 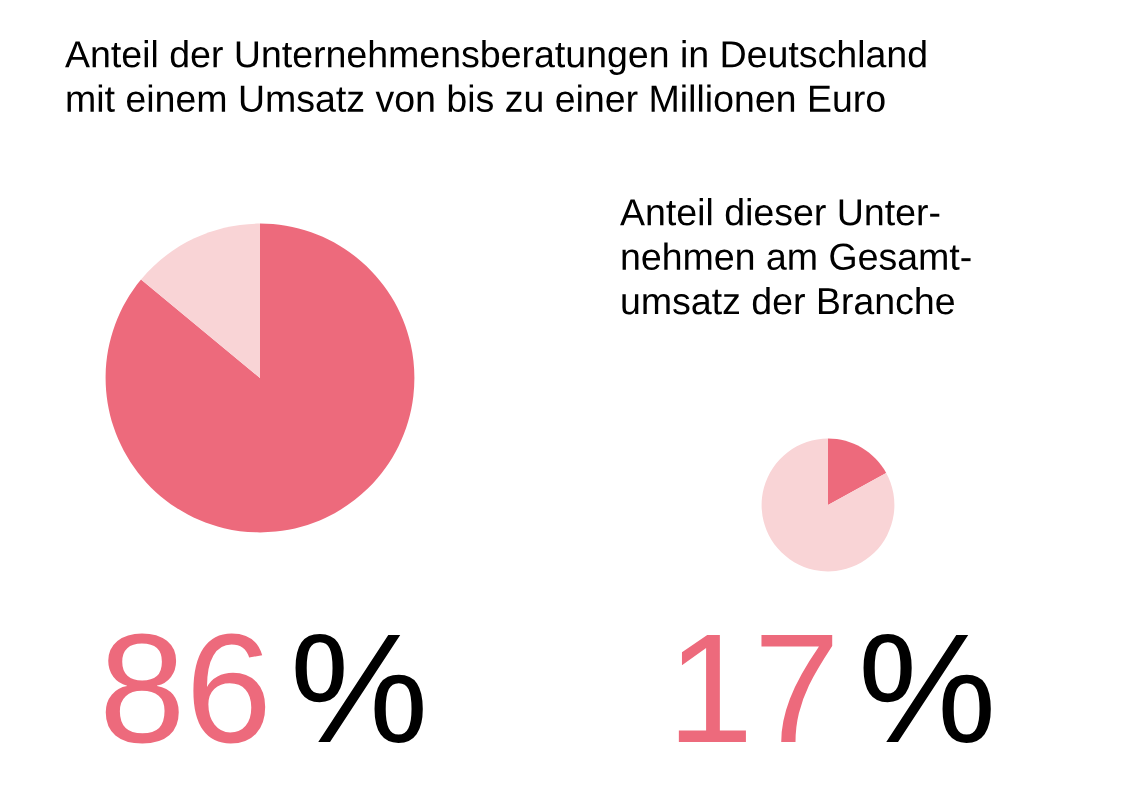 I want to click on text: Anteil der Unternehmensberatungen in Deutschland mit einem Umsatz von bis zu einer Millionen Euro, so click(x=495, y=76).